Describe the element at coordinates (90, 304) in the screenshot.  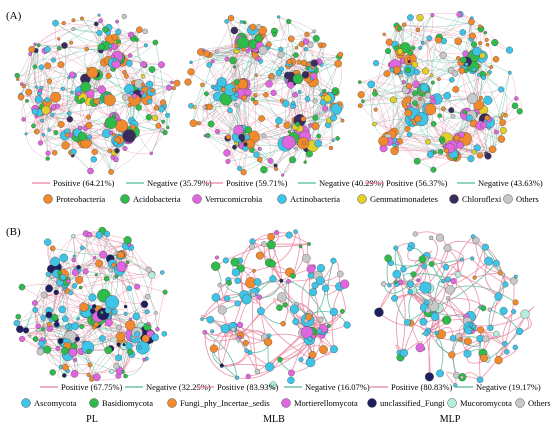
I see `network-b-pl` at that location.